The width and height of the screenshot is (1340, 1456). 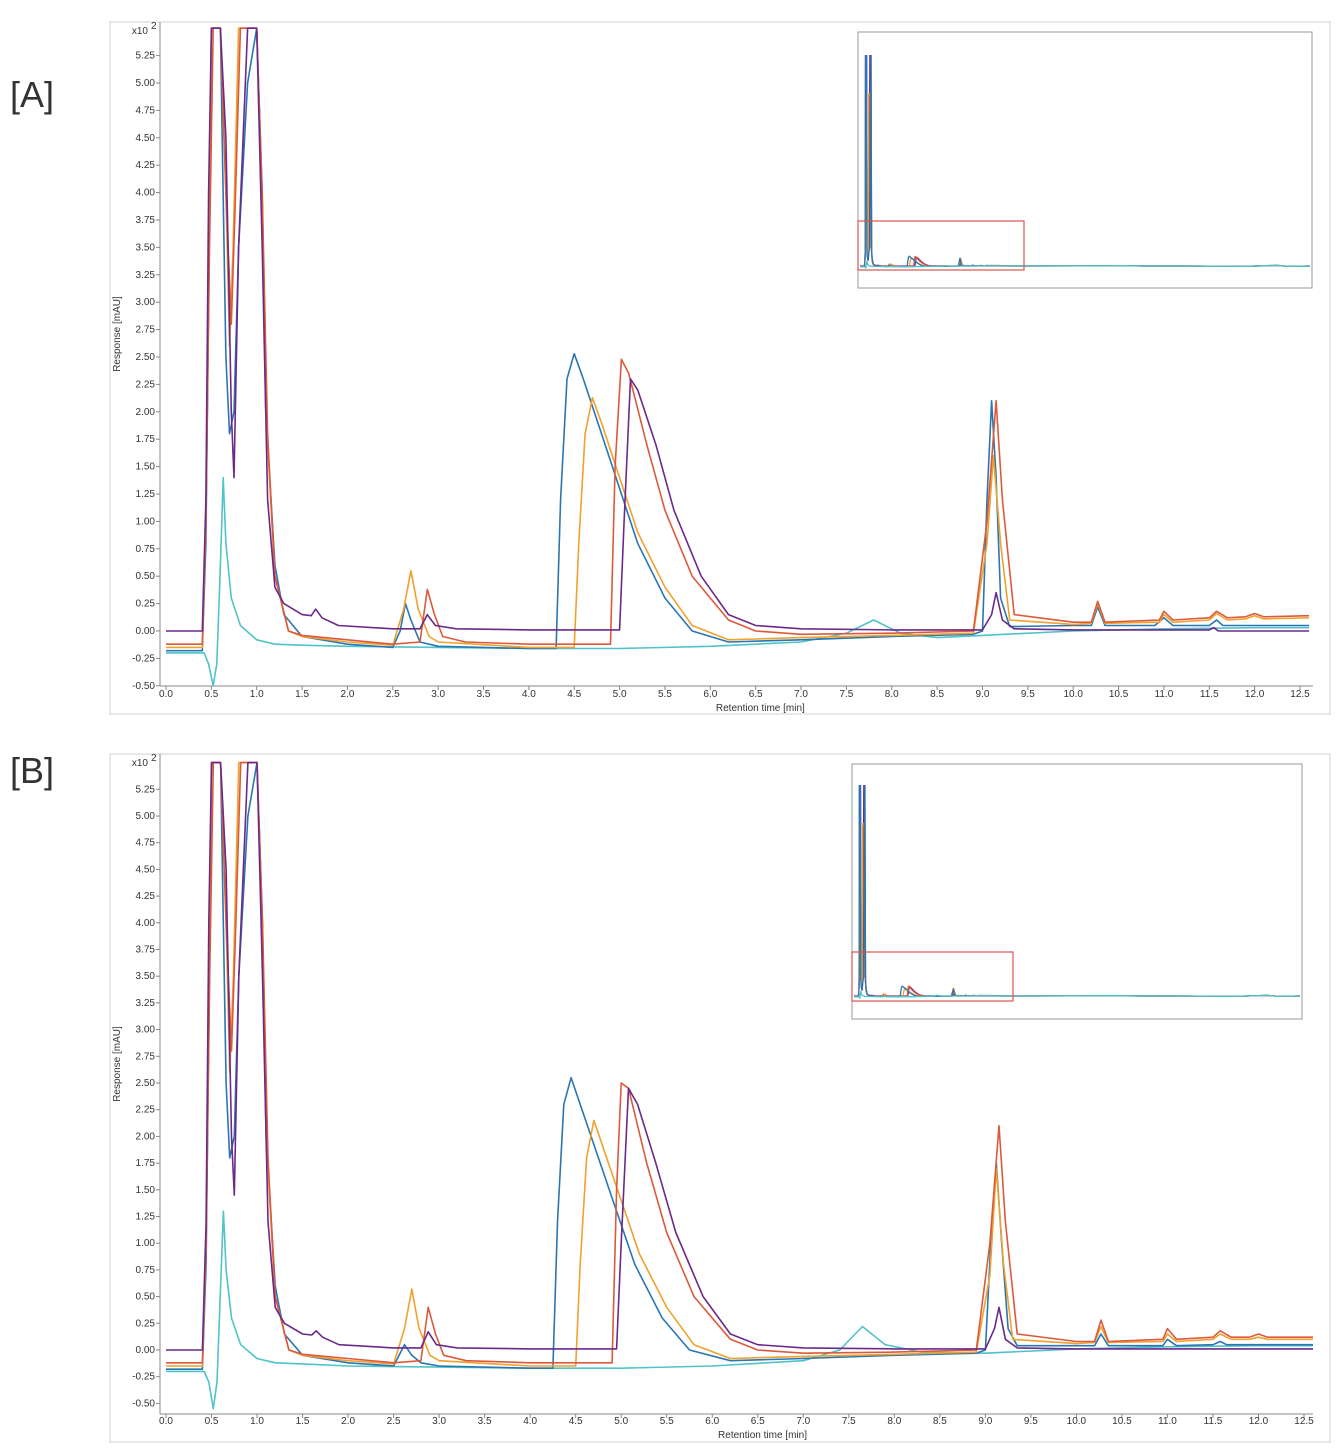 What do you see at coordinates (1073, 694) in the screenshot?
I see `panel-a-x-tick-label: 10.0` at bounding box center [1073, 694].